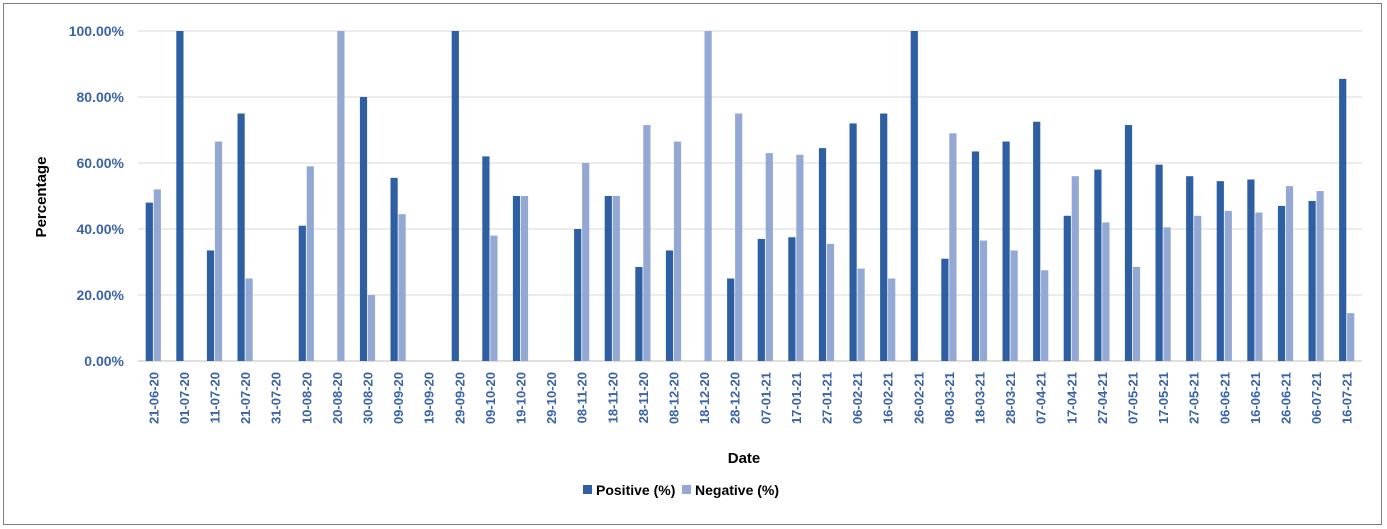 Image resolution: width=1387 pixels, height=529 pixels. I want to click on y-tick-label: 80.00%, so click(101, 97).